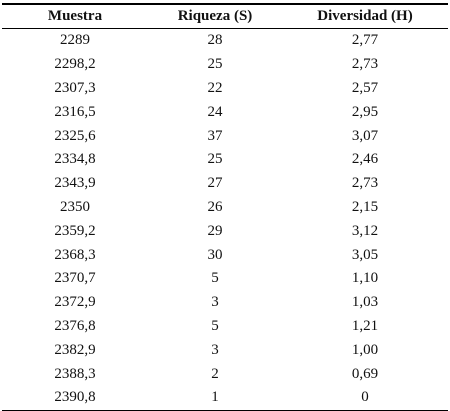 Image resolution: width=450 pixels, height=411 pixels. What do you see at coordinates (365, 373) in the screenshot?
I see `table-cell: 0,69` at bounding box center [365, 373].